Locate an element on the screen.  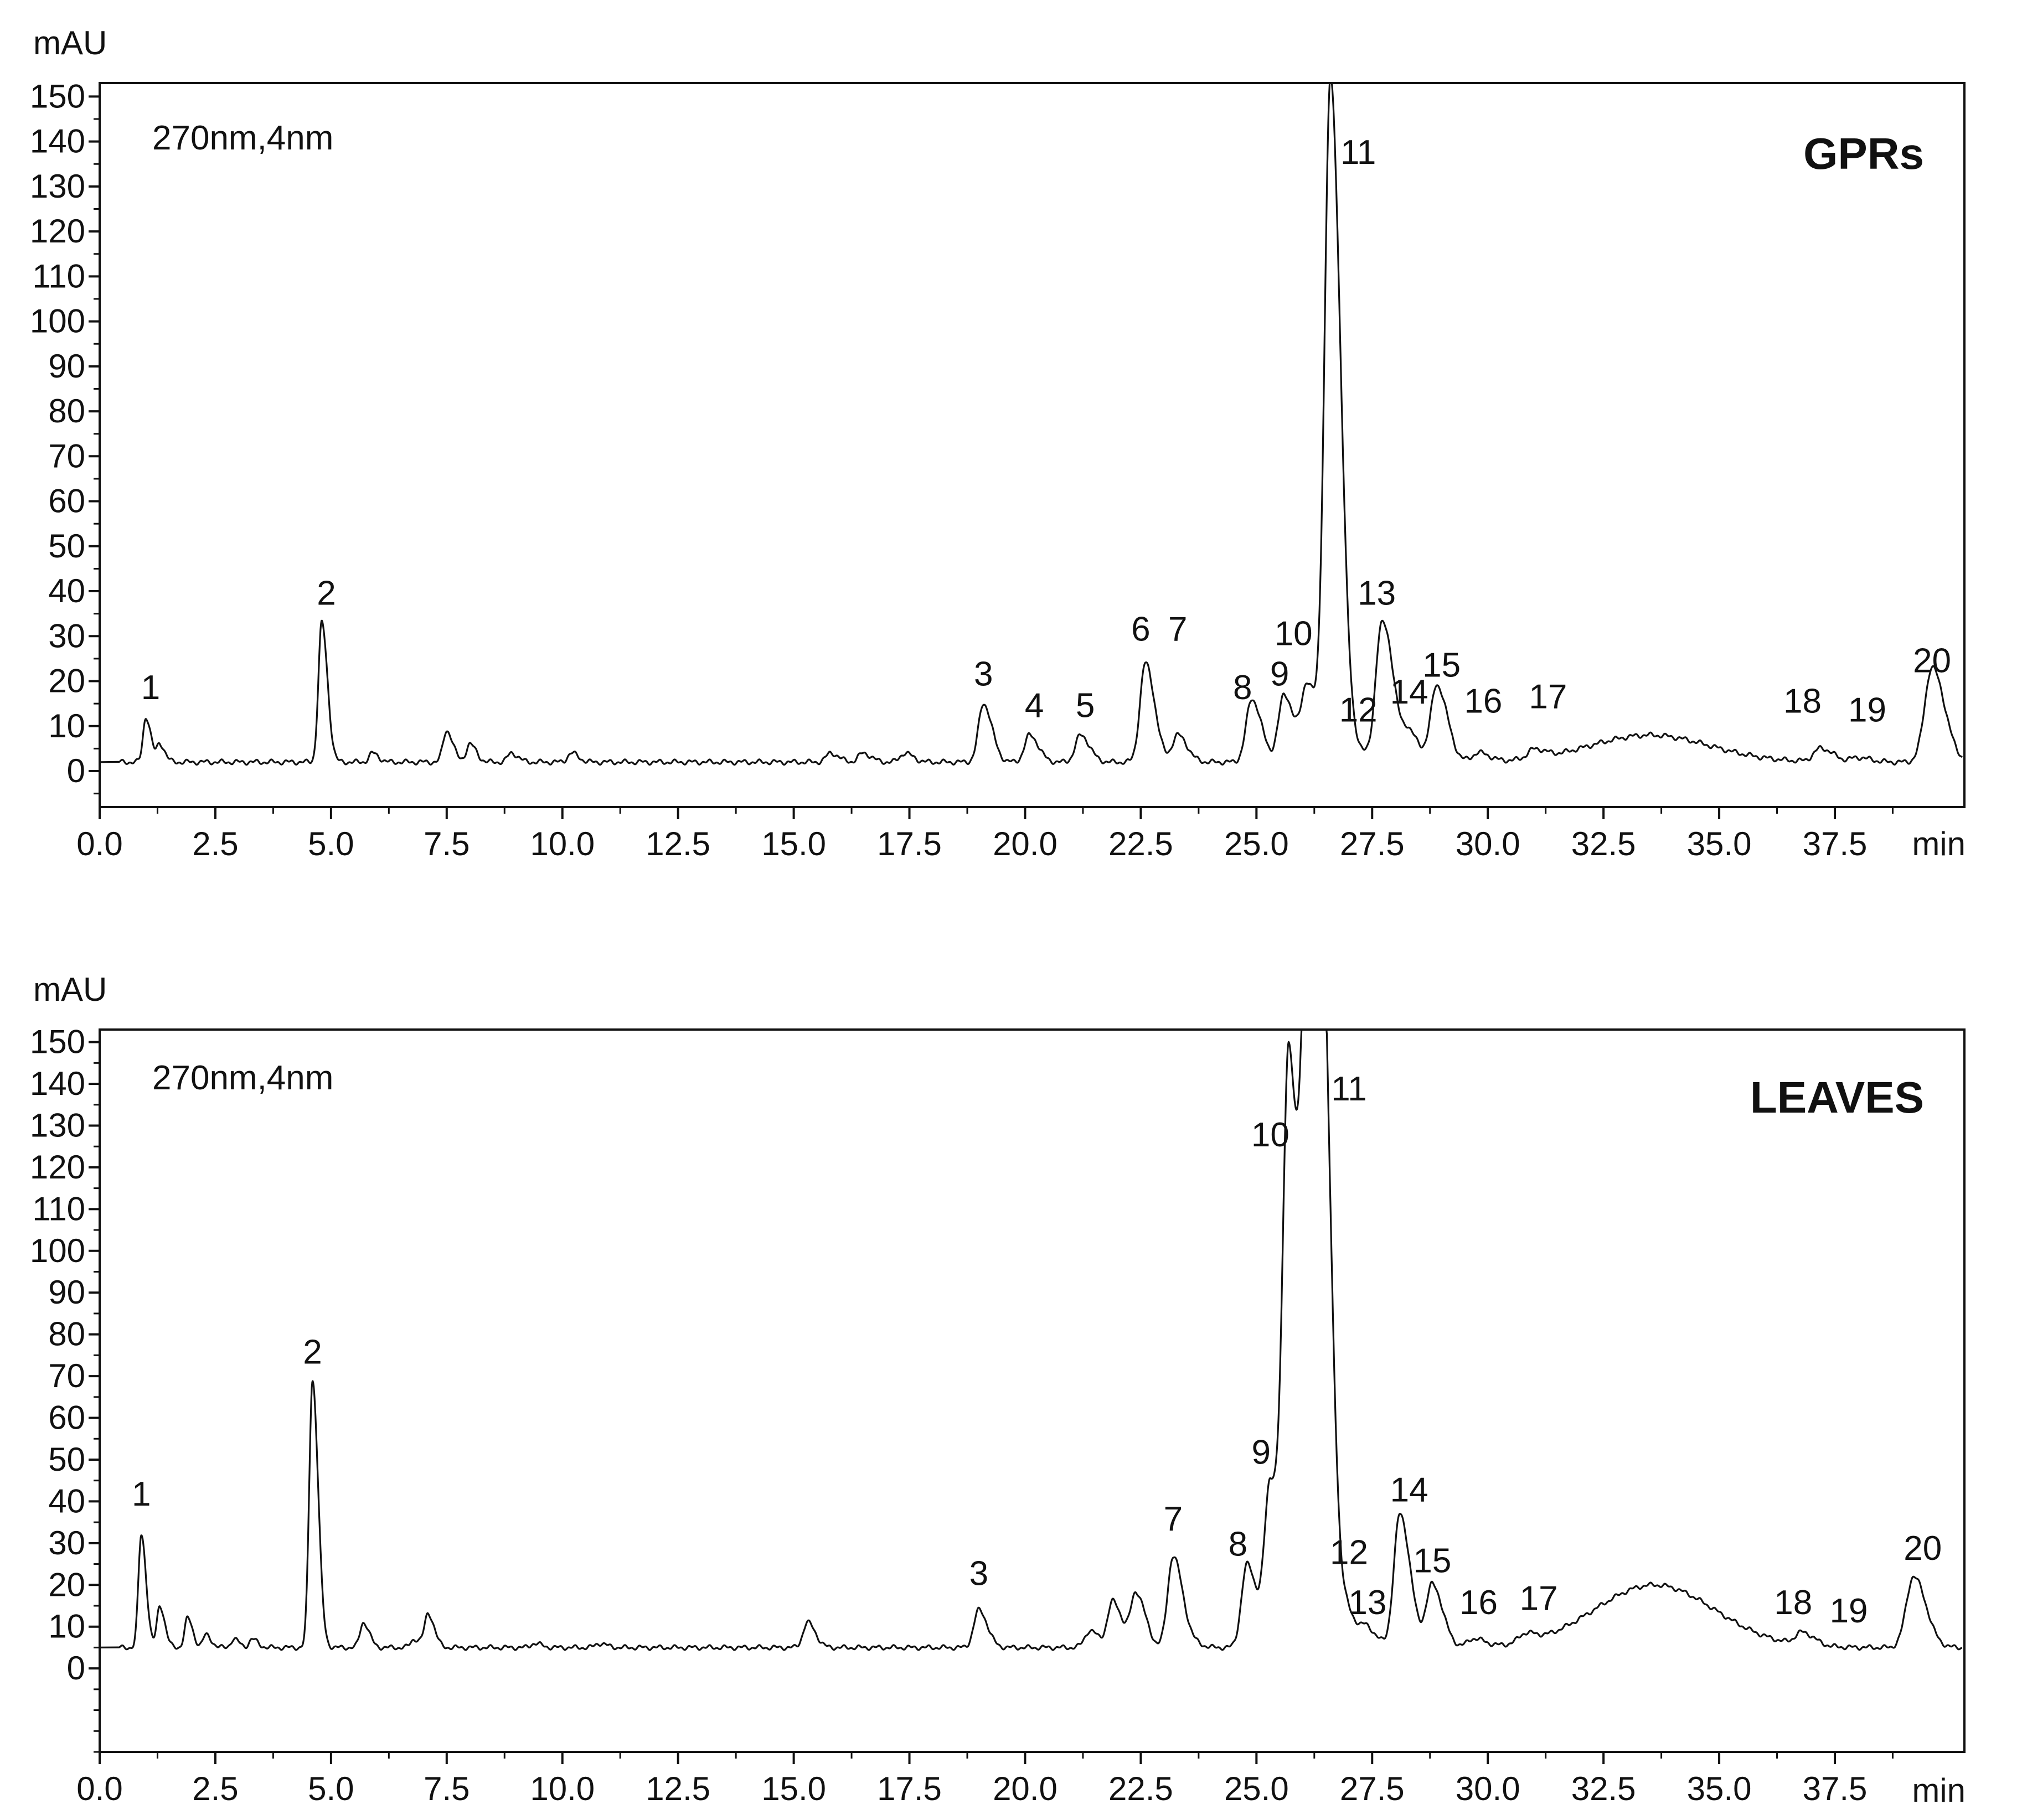
sample-label: GPRs is located at coordinates (1863, 154).